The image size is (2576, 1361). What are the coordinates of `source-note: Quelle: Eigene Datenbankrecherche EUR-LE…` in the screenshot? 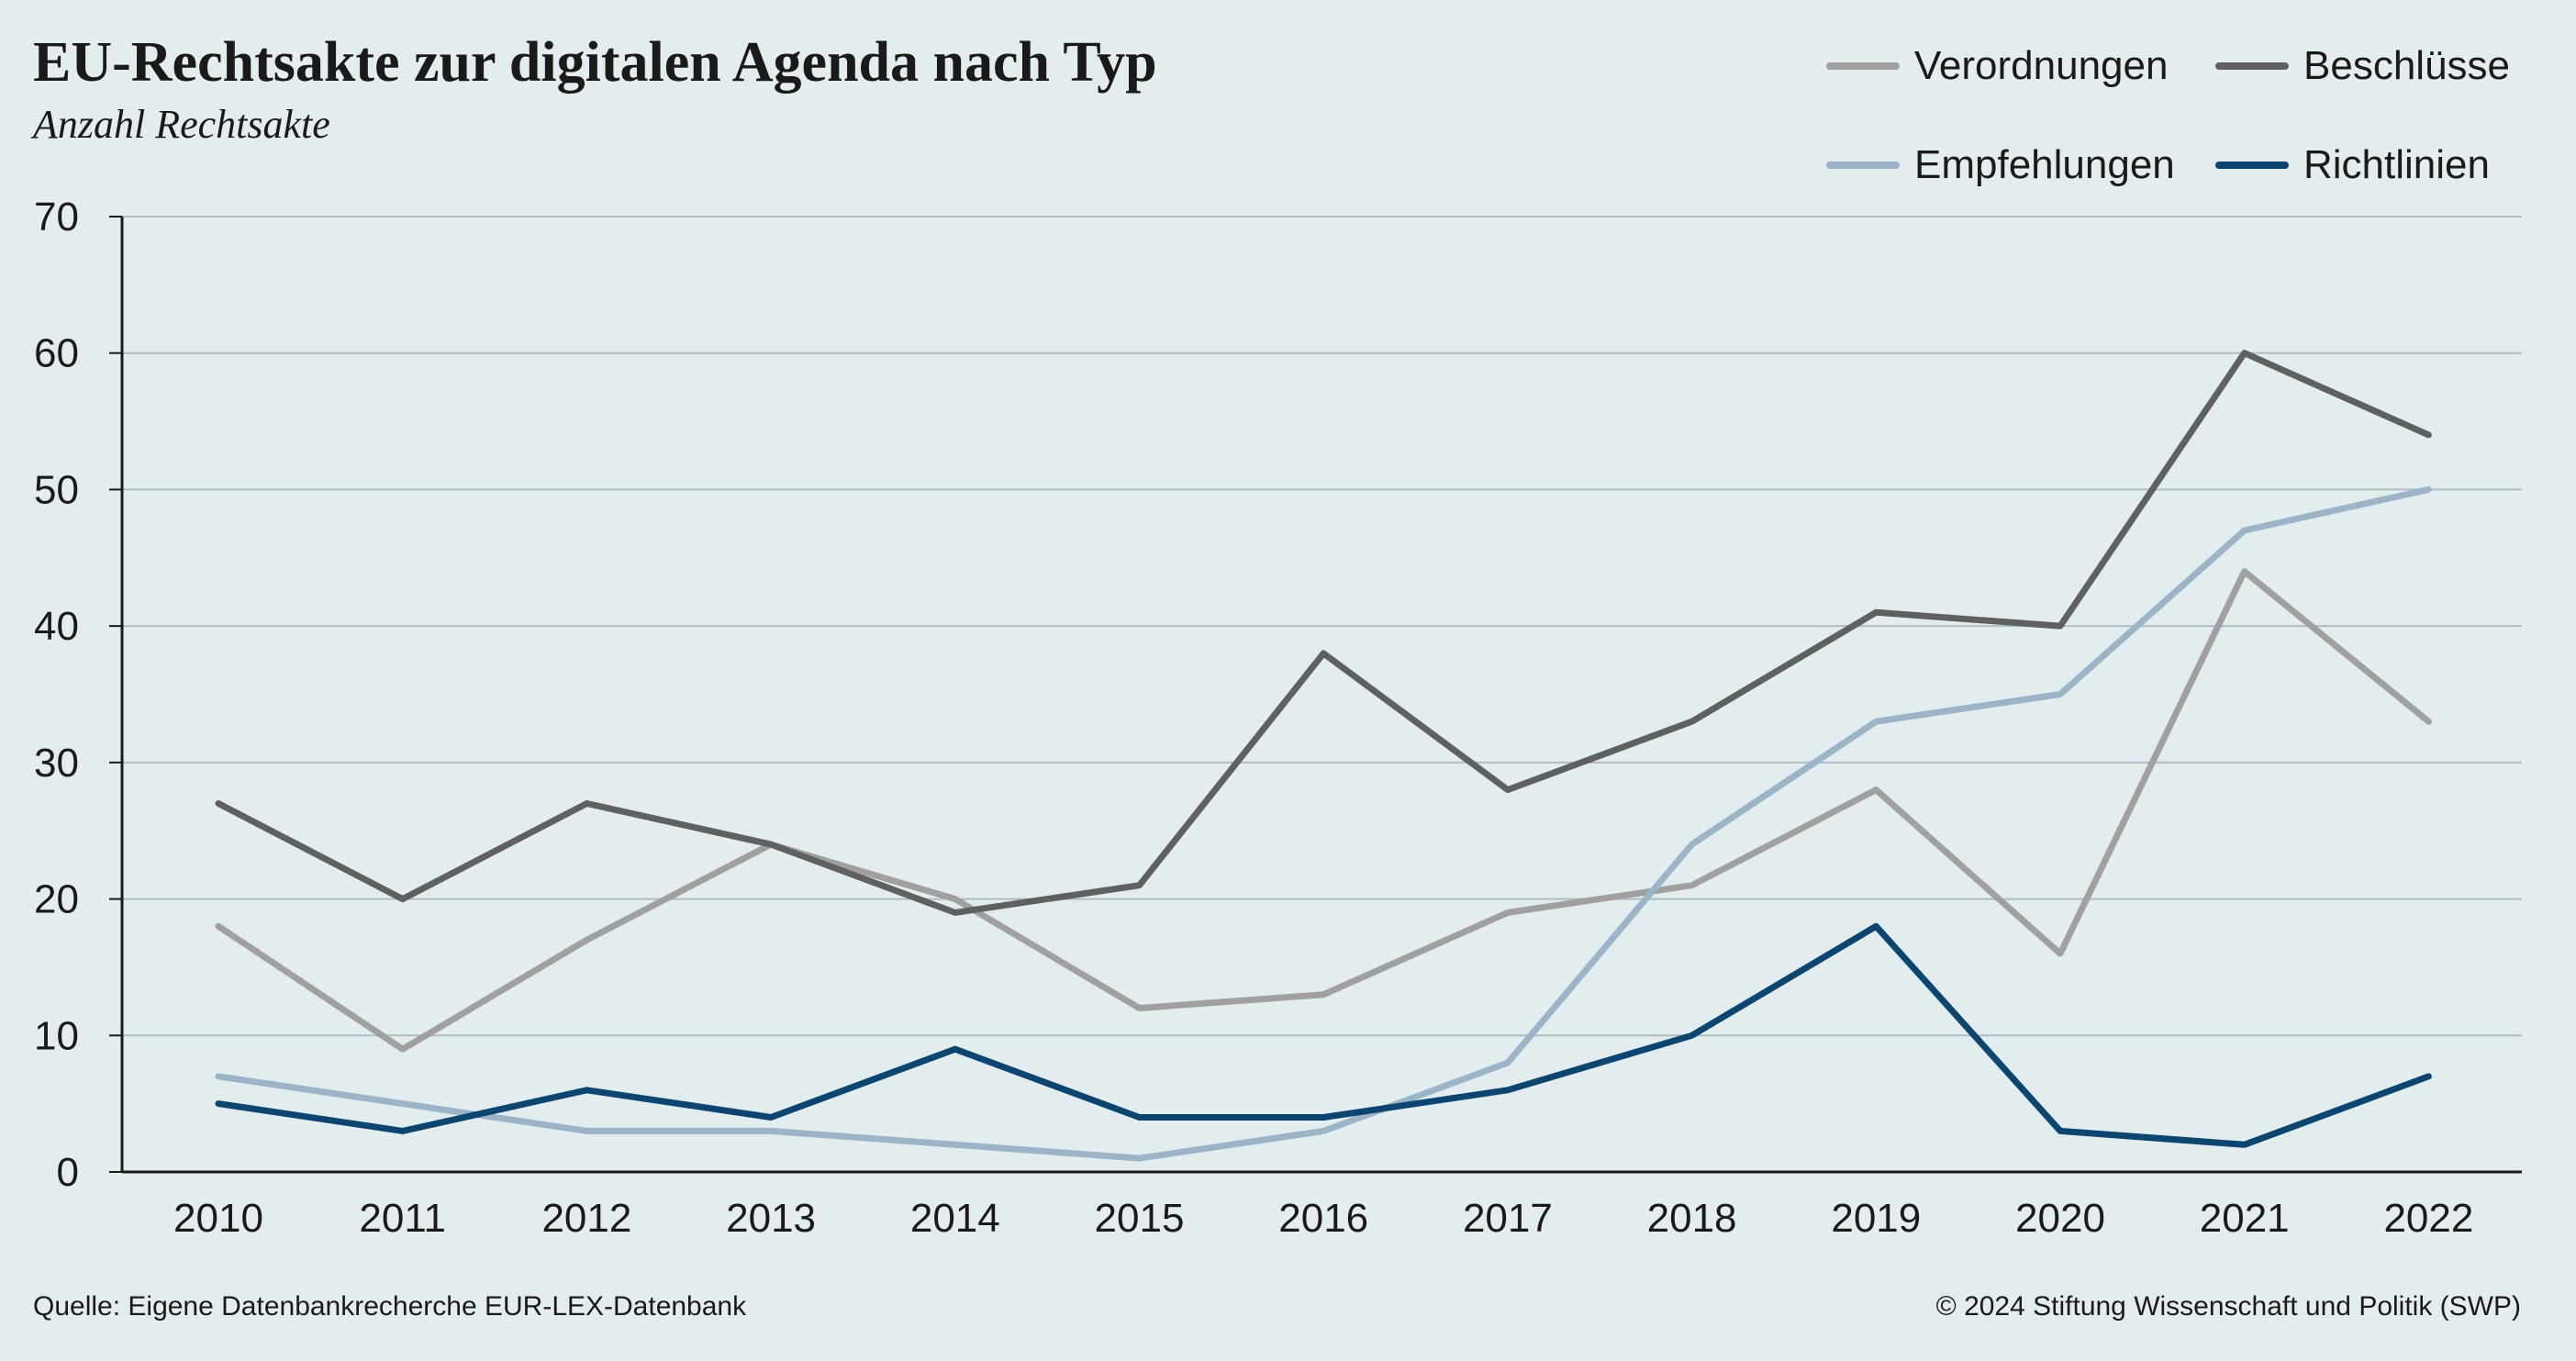 It's located at (390, 1306).